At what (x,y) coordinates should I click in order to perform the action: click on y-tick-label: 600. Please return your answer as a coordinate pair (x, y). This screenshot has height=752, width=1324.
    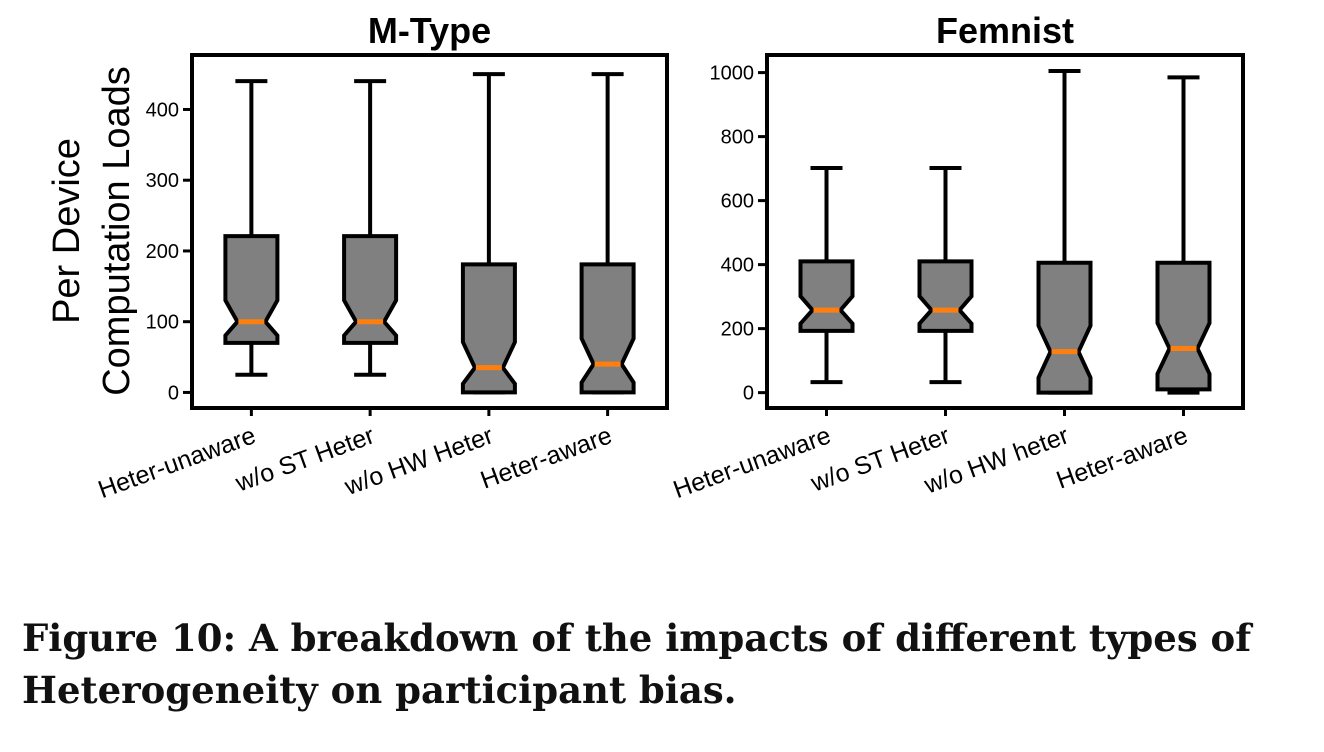
    Looking at the image, I should click on (737, 202).